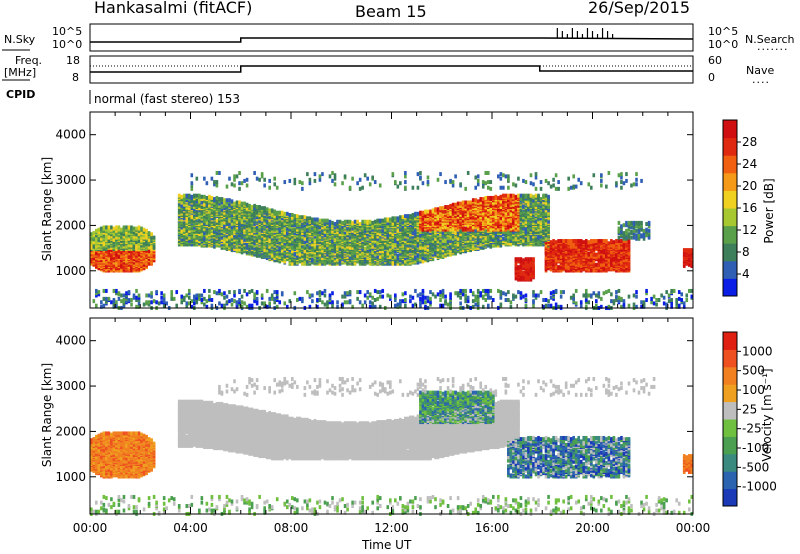  What do you see at coordinates (391, 69) in the screenshot?
I see `frequency-trace` at bounding box center [391, 69].